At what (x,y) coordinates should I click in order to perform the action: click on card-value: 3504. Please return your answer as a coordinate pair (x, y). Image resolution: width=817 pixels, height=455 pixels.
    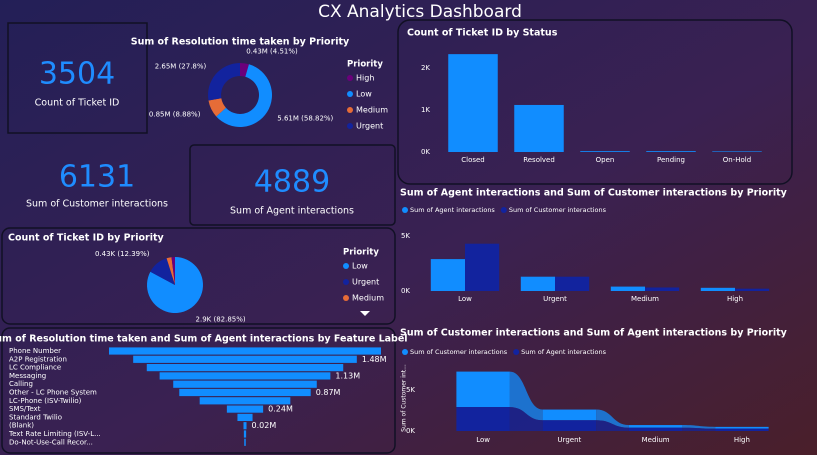
    Looking at the image, I should click on (77, 74).